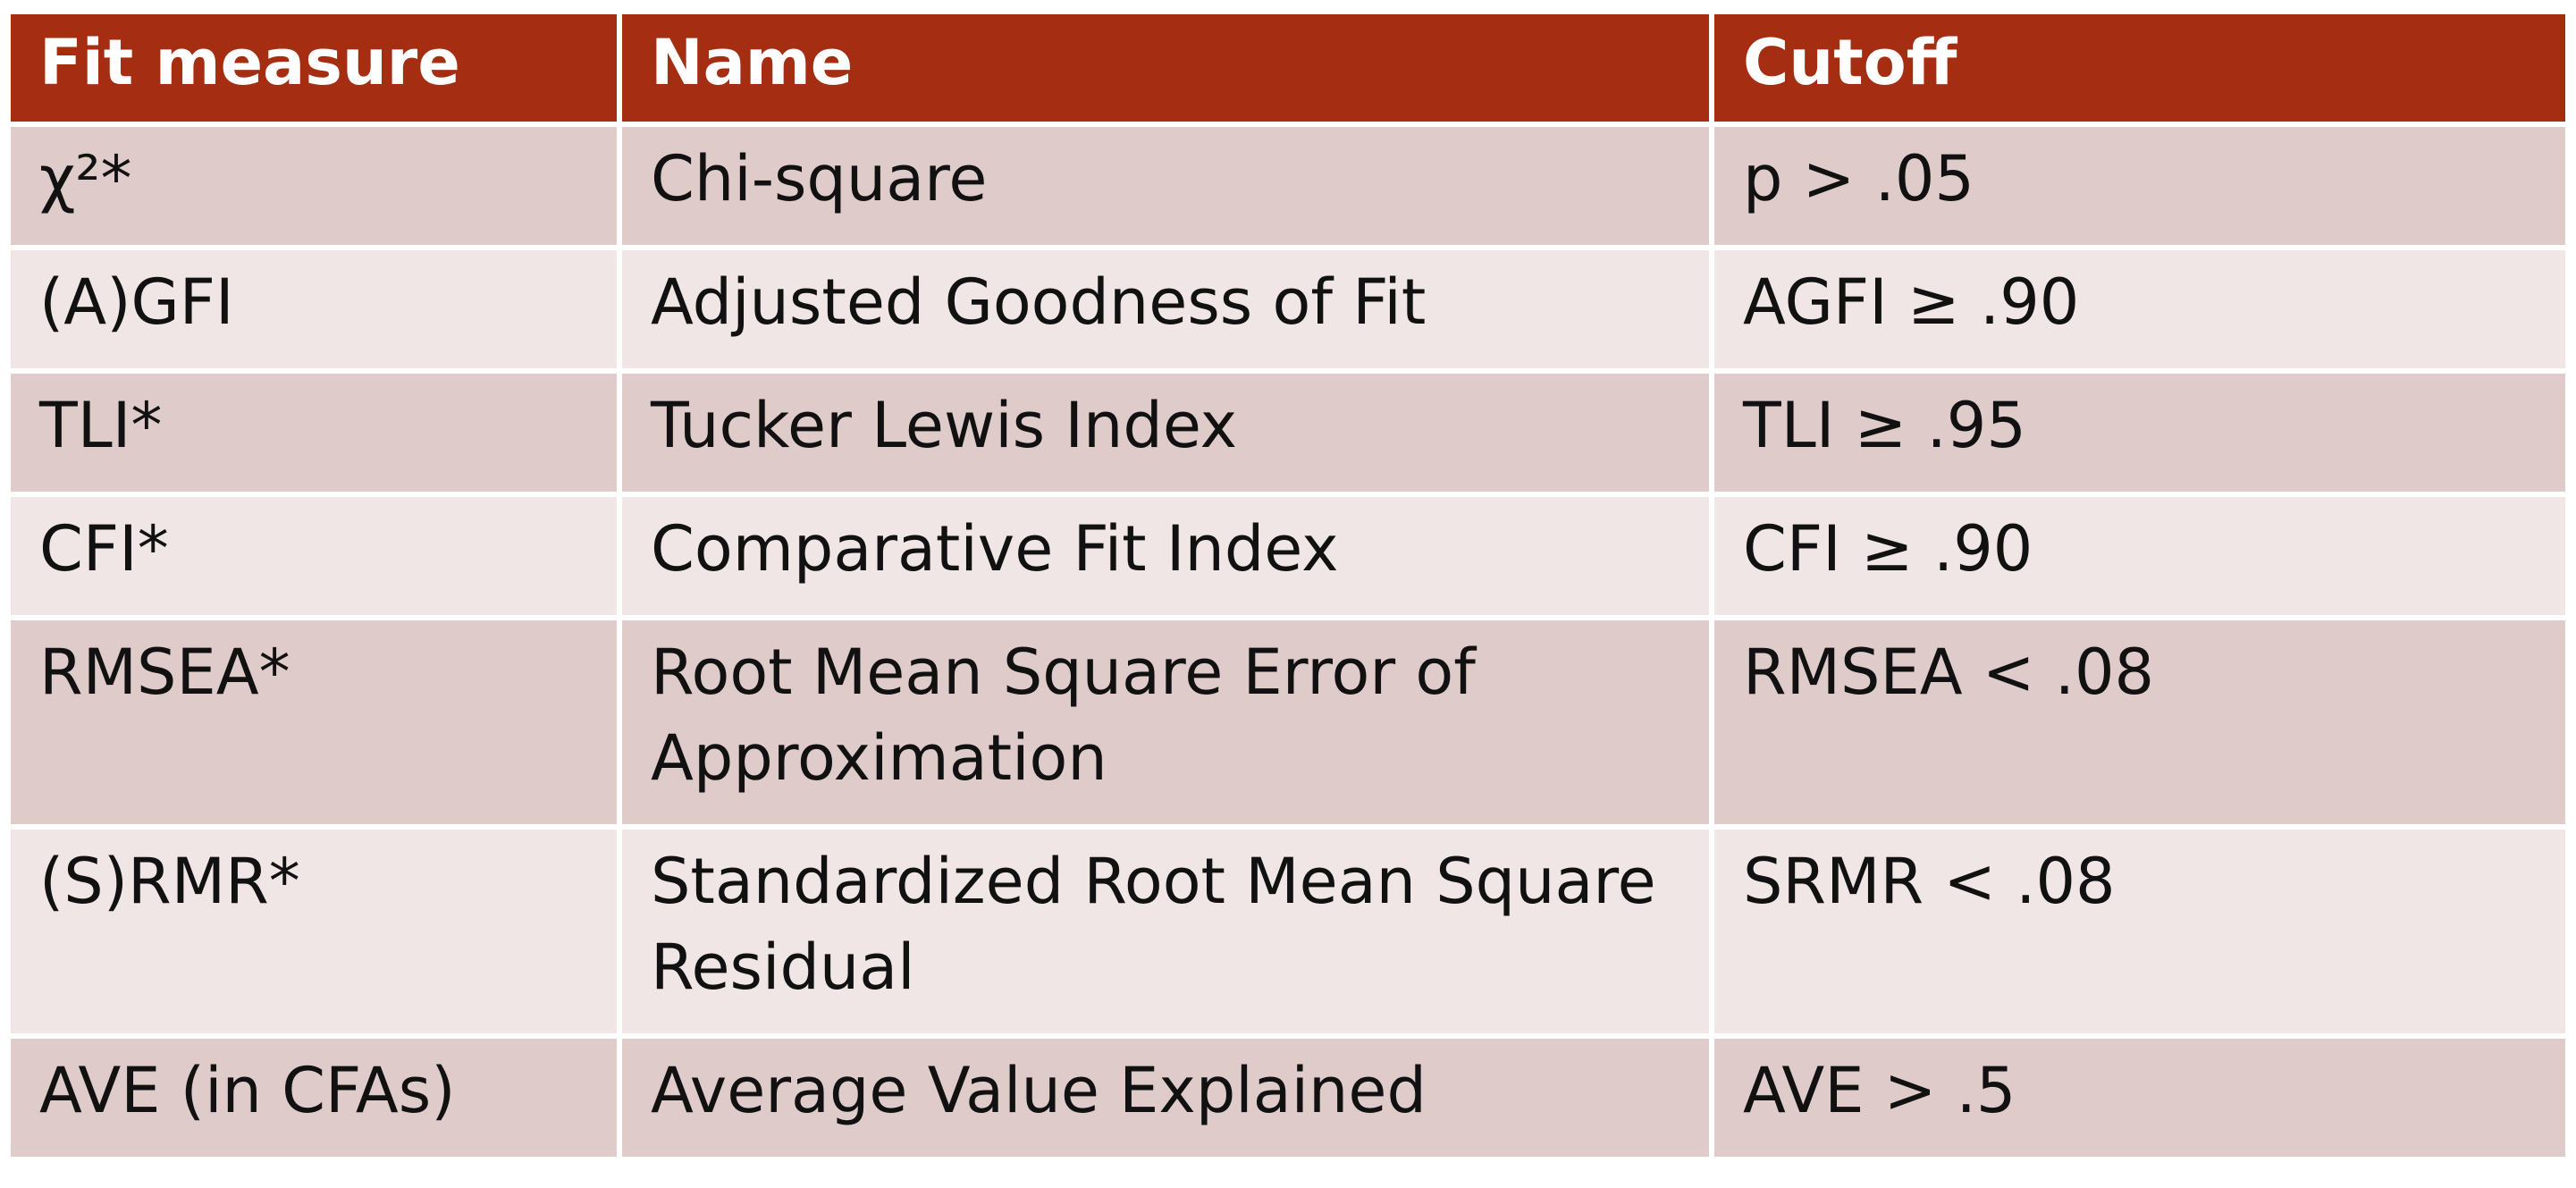 The image size is (2576, 1188). What do you see at coordinates (2140, 68) in the screenshot?
I see `header-cell: Cutoff` at bounding box center [2140, 68].